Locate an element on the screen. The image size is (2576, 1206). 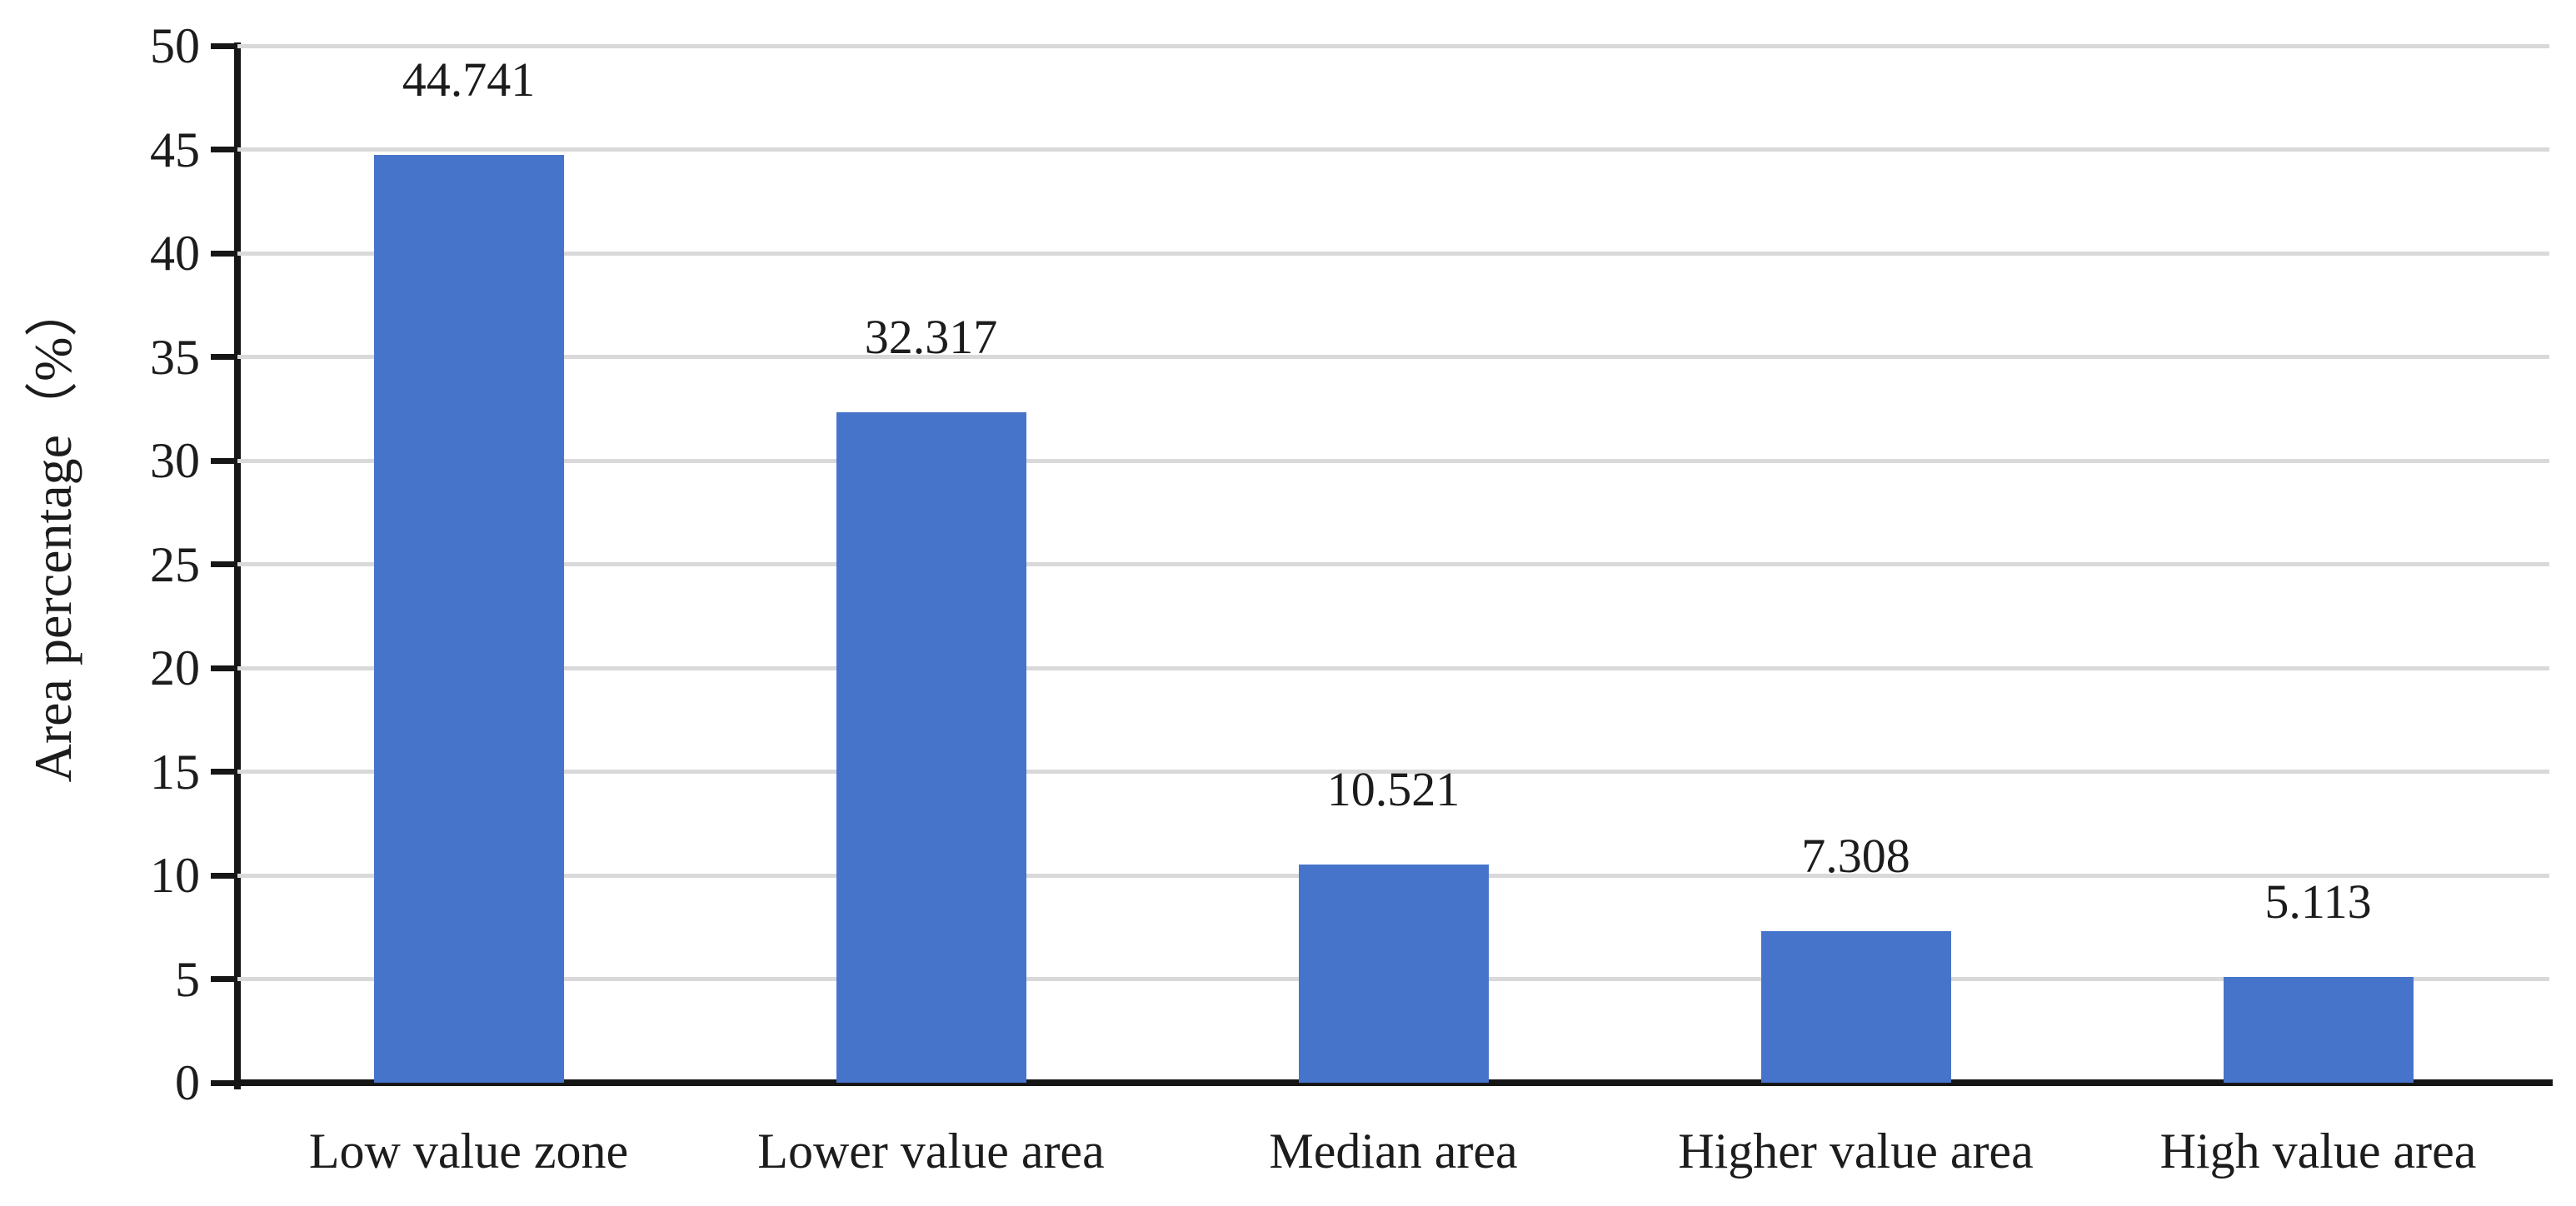
x-axis-line is located at coordinates (1393, 1083).